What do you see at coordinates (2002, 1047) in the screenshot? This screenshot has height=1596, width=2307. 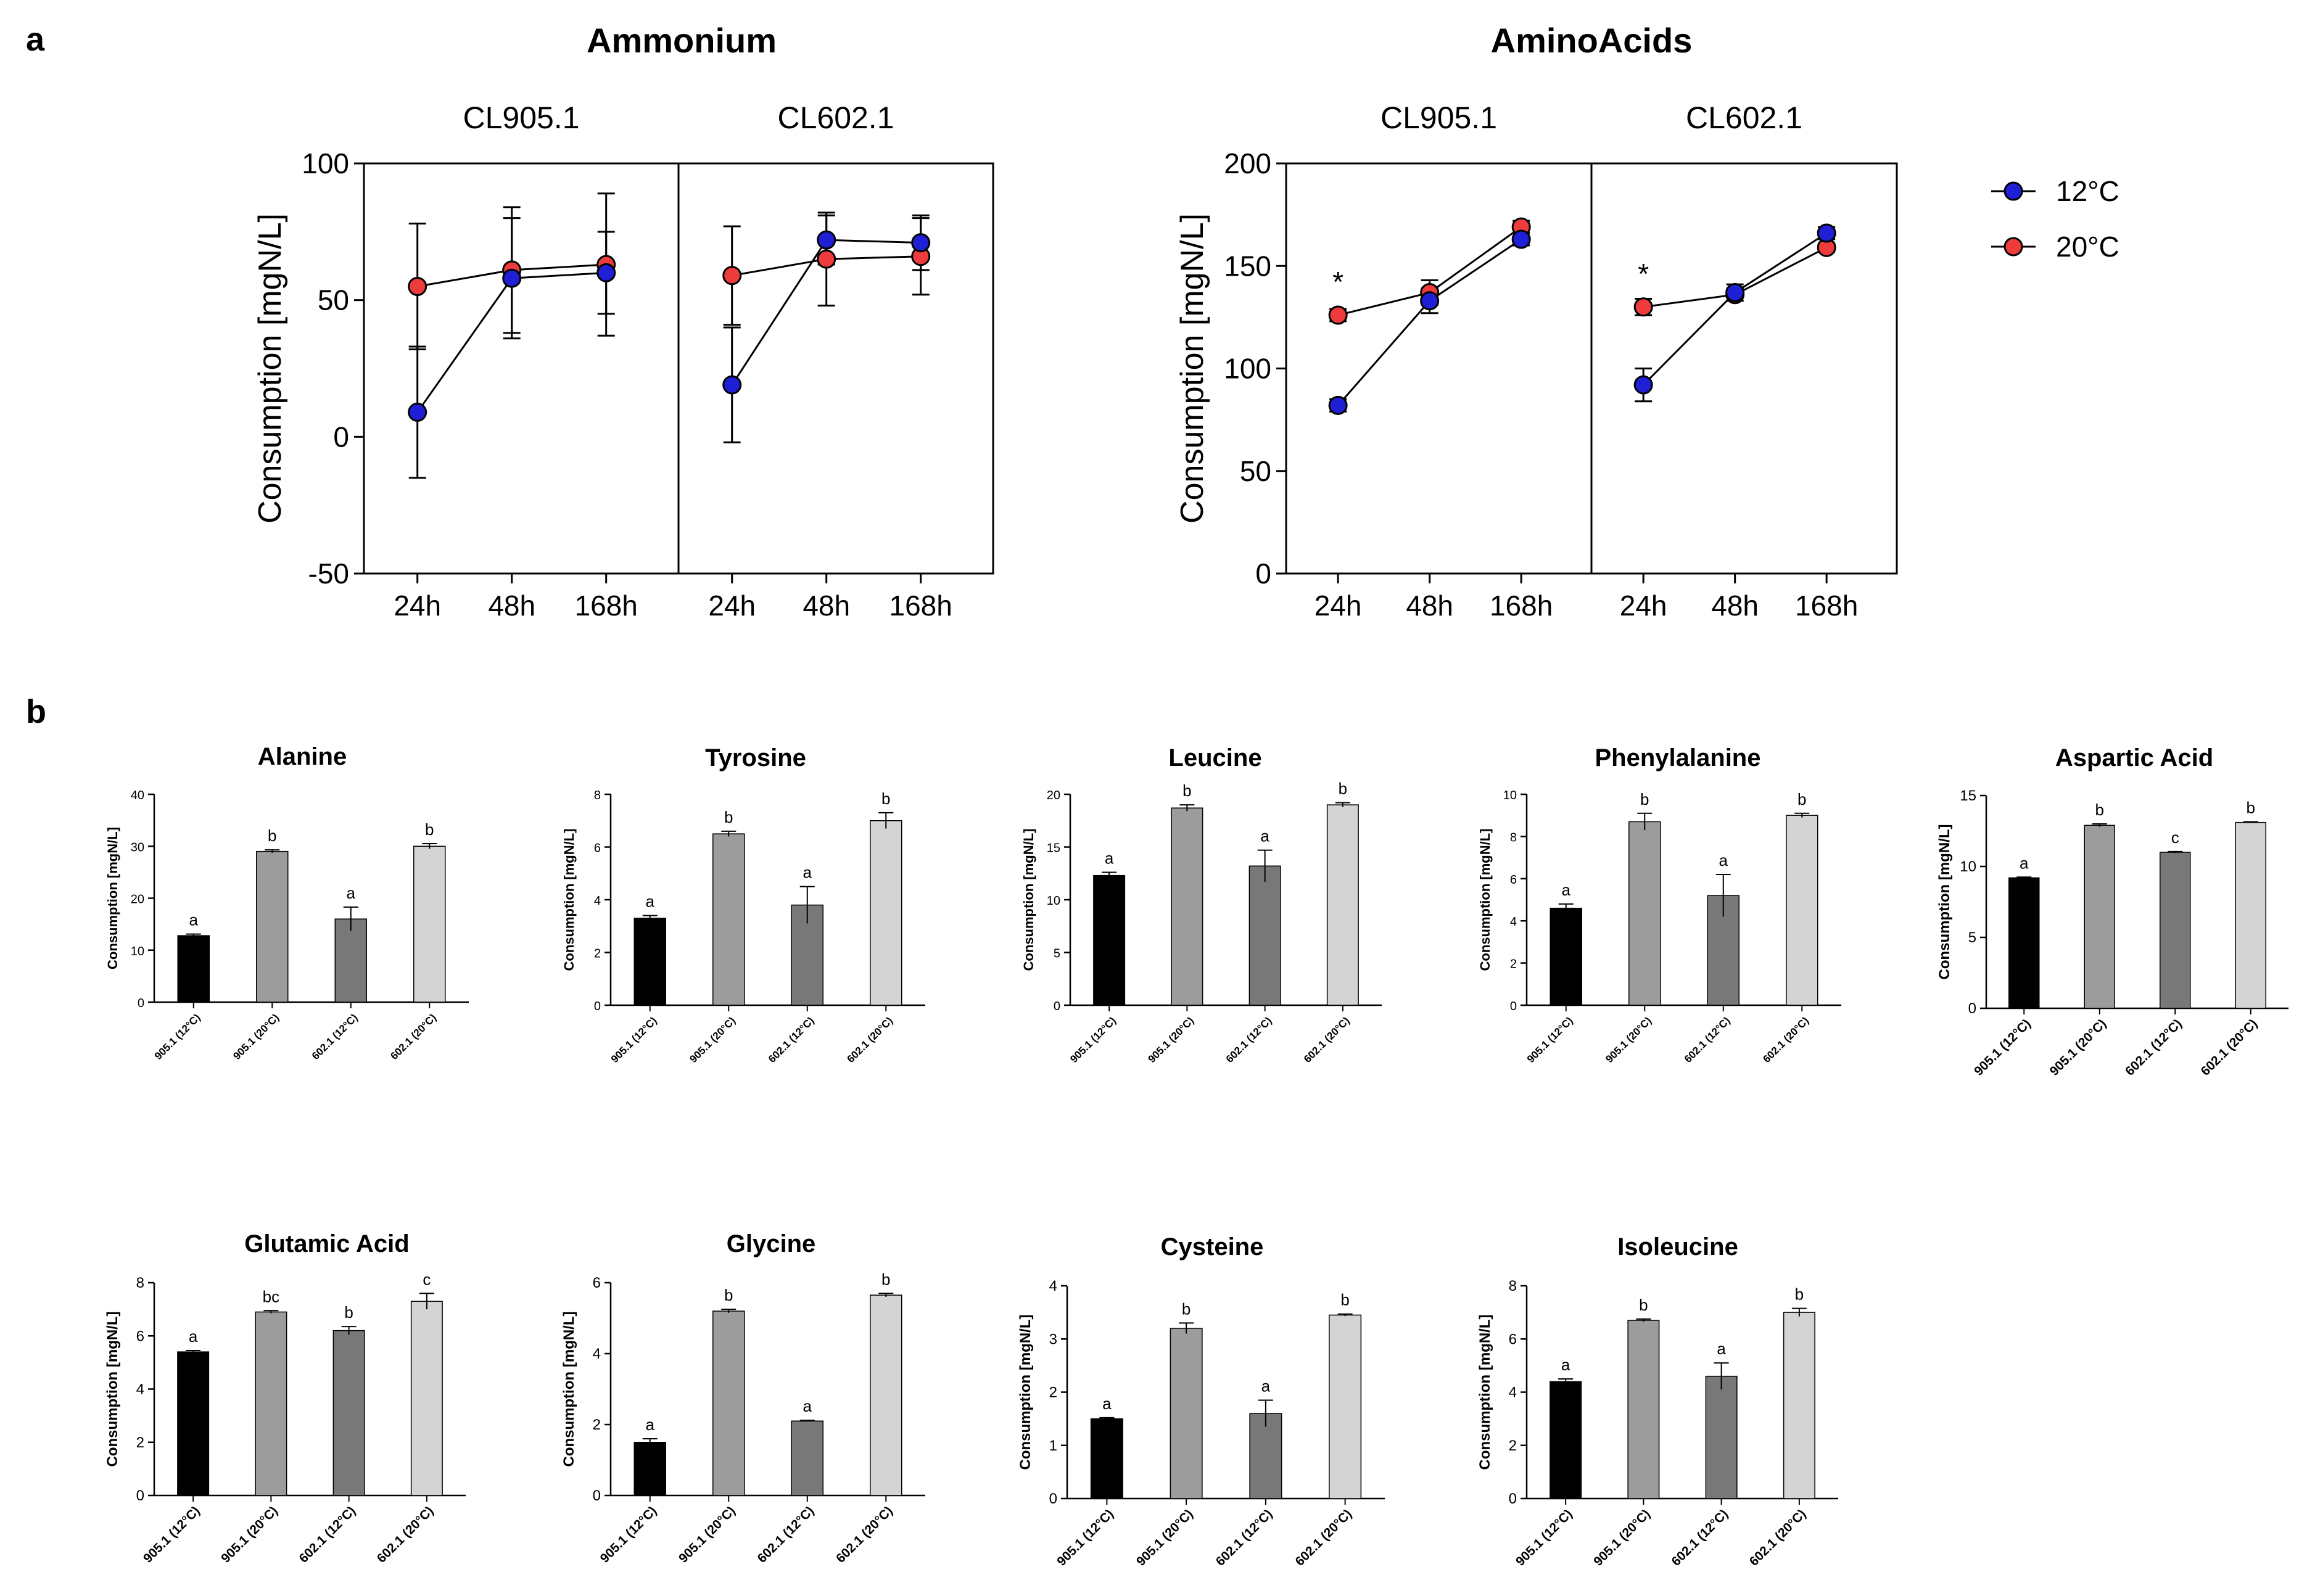 I see `aspartic-acid-x-tick-label: 905.1 (12°C)` at bounding box center [2002, 1047].